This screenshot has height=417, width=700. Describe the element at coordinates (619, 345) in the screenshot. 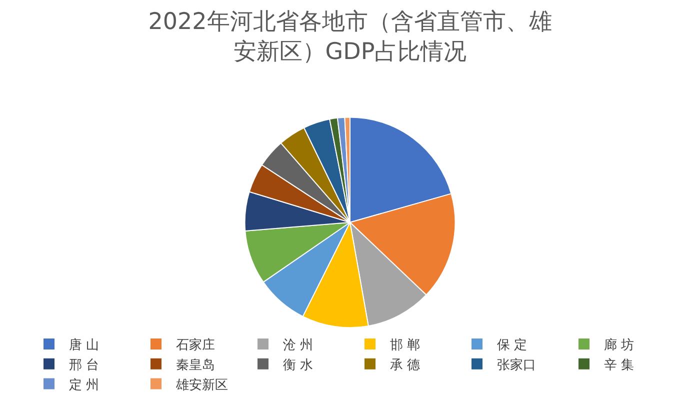

I see `legend-label: 廊 坊` at that location.